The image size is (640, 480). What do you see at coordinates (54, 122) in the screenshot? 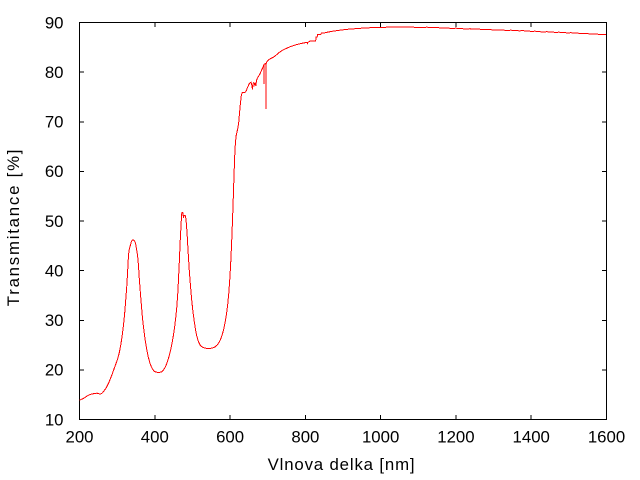
I see `svg-text: 70` at bounding box center [54, 122].